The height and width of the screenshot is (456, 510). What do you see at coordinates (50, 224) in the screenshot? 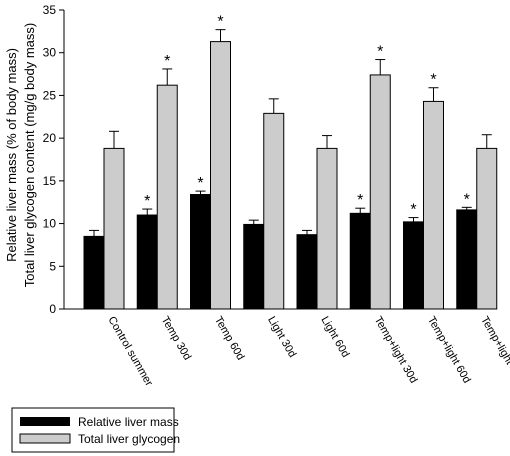
I see `y-tick-label: 10` at bounding box center [50, 224].